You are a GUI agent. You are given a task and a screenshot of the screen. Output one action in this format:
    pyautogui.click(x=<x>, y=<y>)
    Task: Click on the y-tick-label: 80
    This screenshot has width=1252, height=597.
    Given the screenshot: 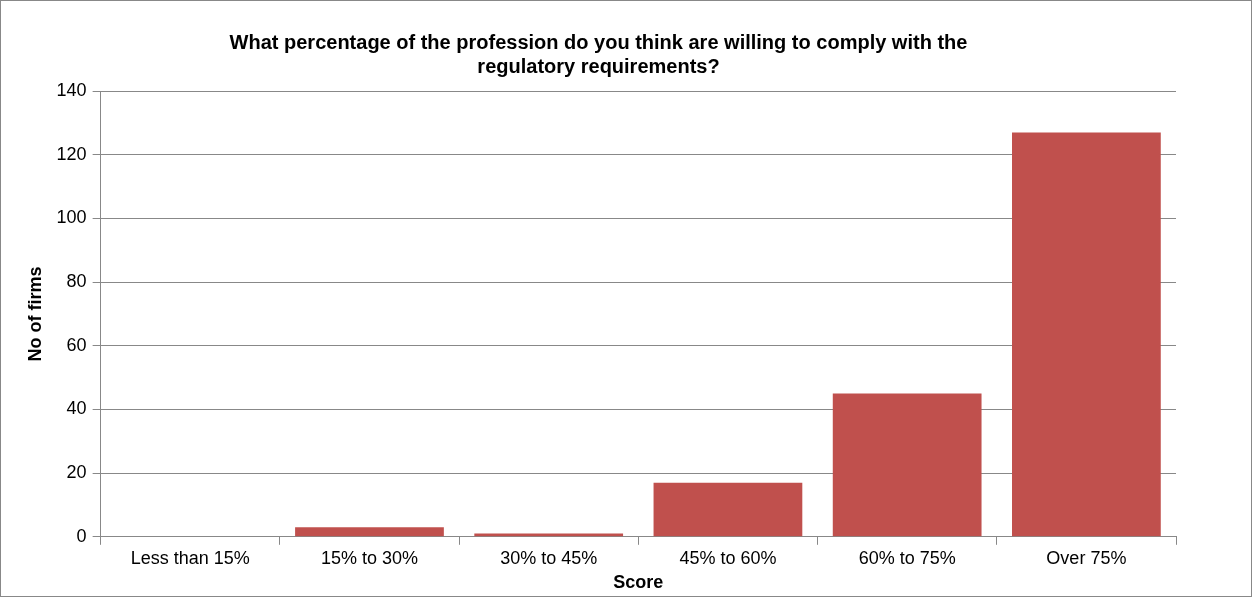 What is the action you would take?
    pyautogui.click(x=76, y=281)
    